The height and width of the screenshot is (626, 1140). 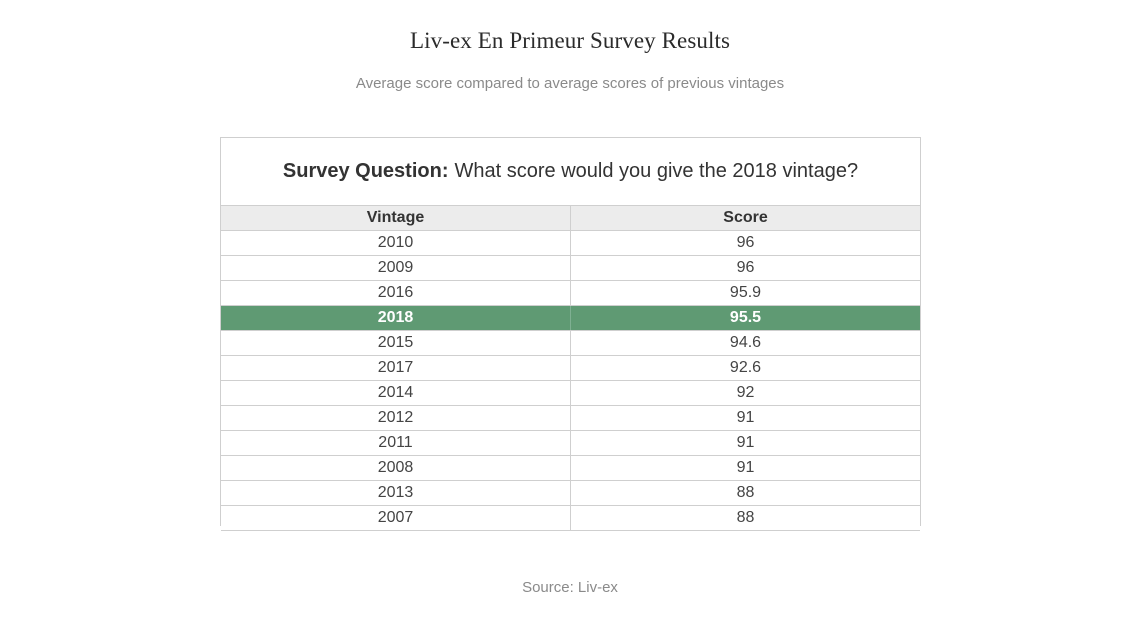 What do you see at coordinates (396, 318) in the screenshot?
I see `vintage-cell: 2018` at bounding box center [396, 318].